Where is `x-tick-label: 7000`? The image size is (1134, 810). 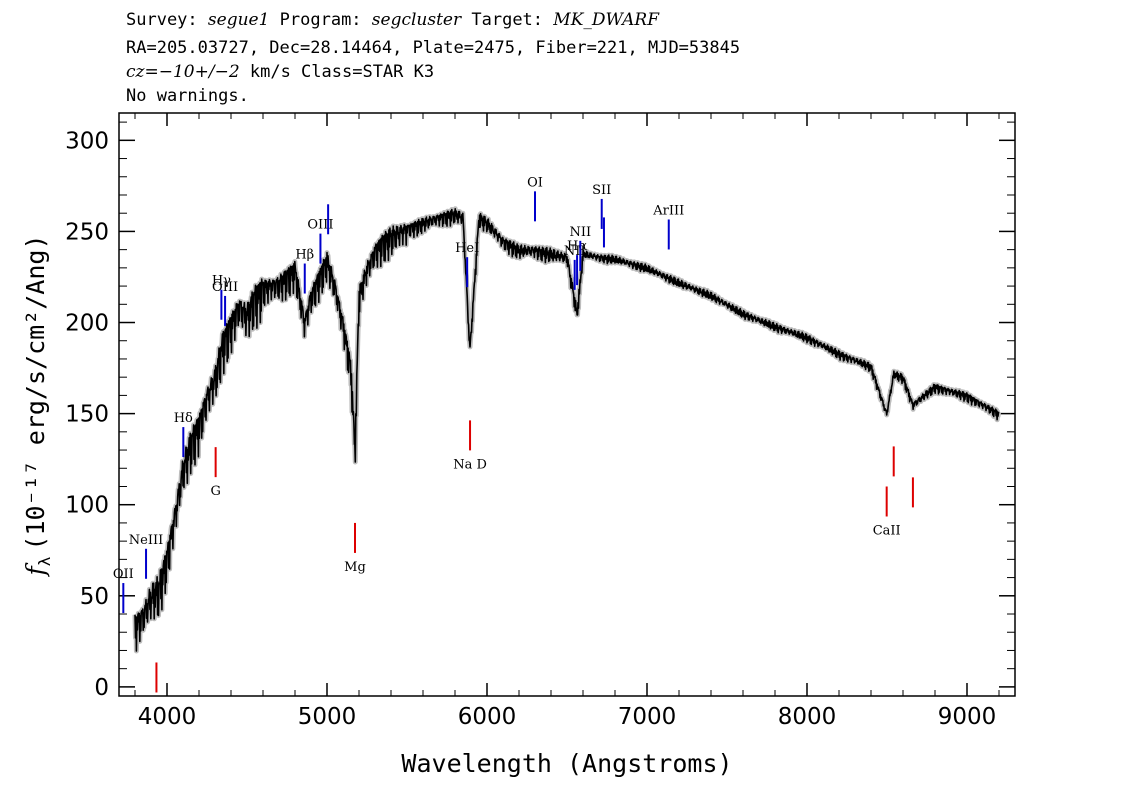 x-tick-label: 7000 is located at coordinates (647, 717).